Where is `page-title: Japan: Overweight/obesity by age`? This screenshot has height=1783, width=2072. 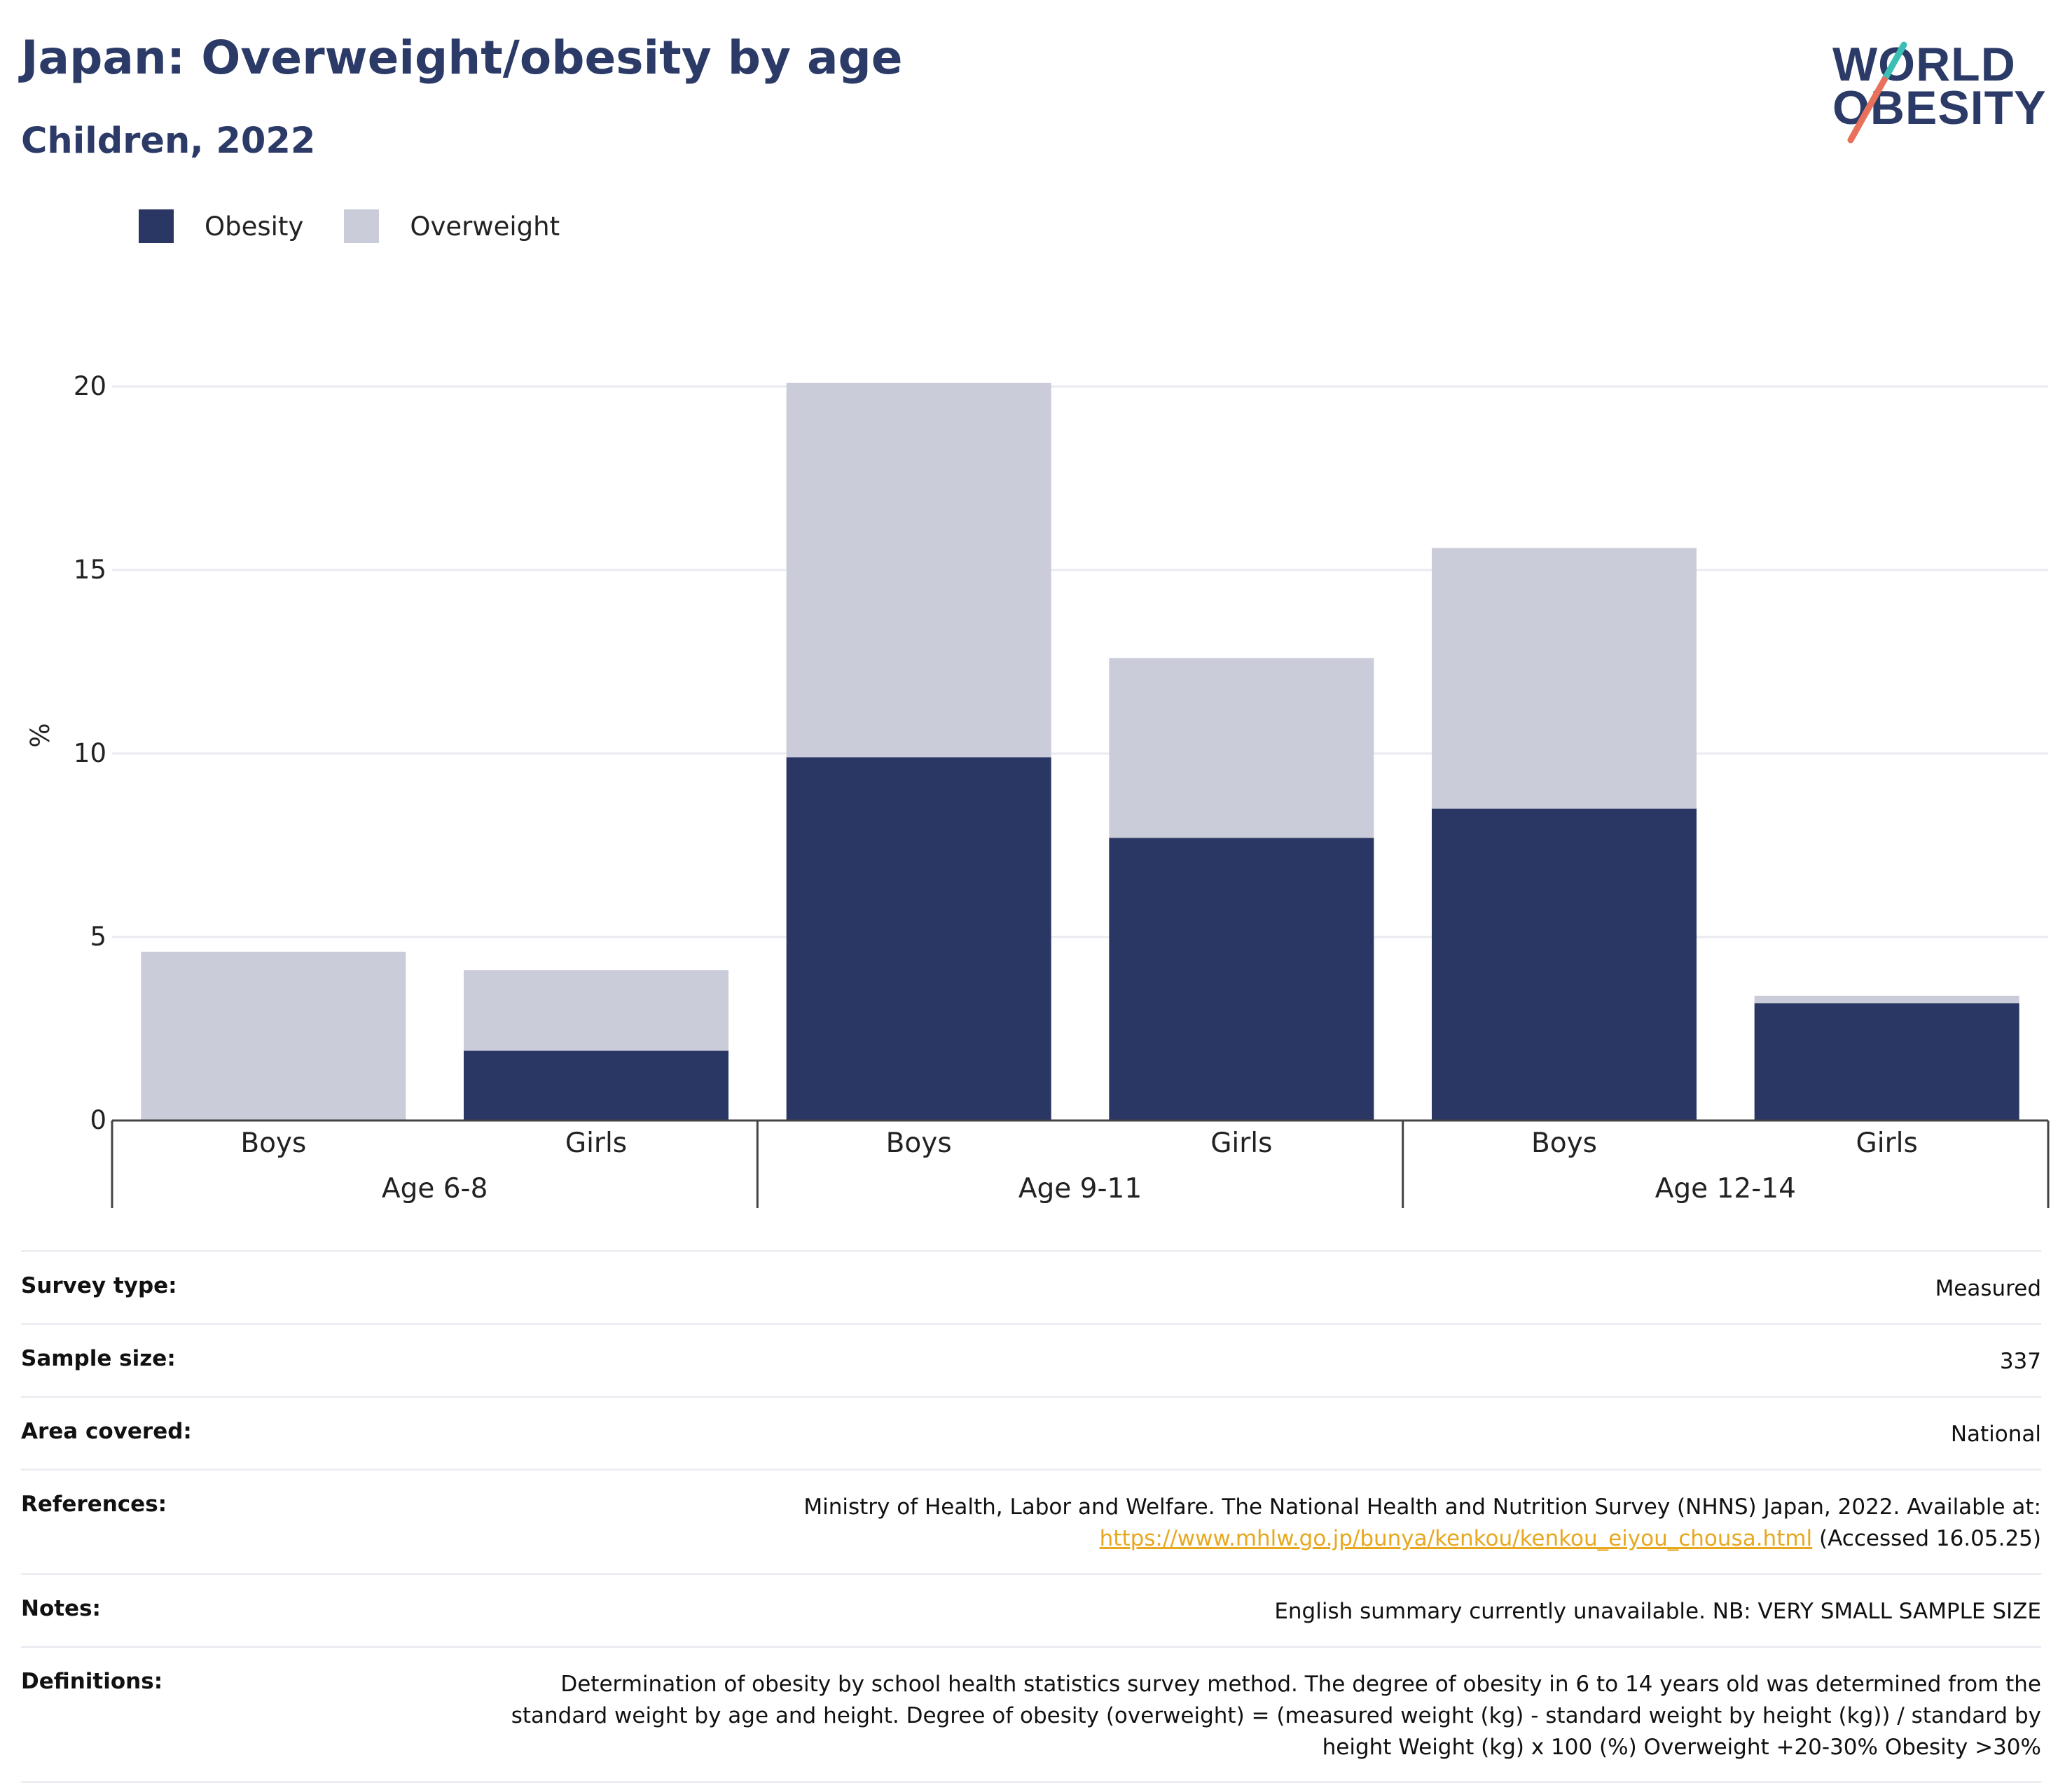 page-title: Japan: Overweight/obesity by age is located at coordinates (462, 58).